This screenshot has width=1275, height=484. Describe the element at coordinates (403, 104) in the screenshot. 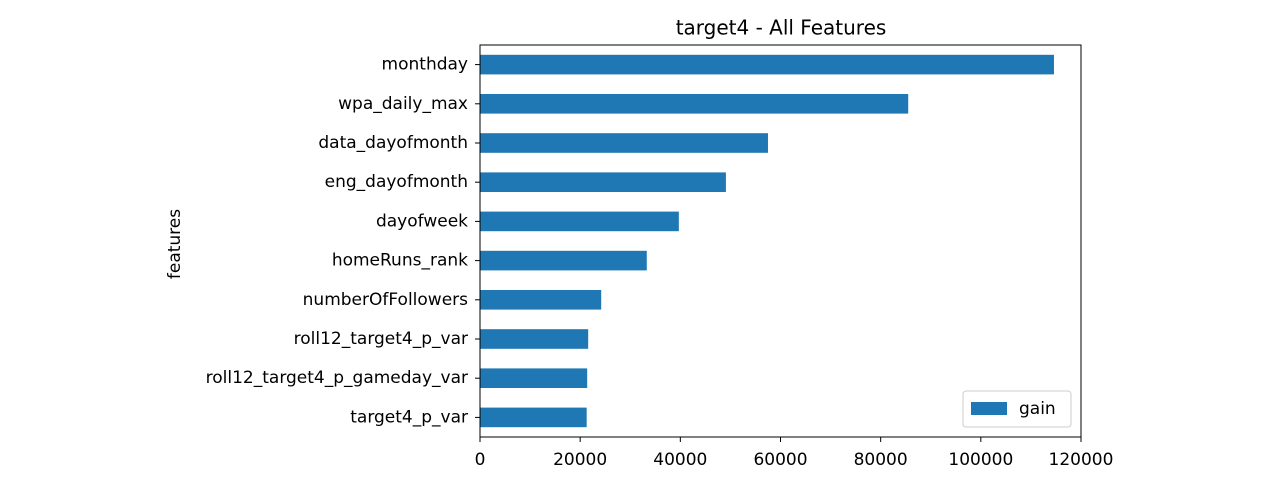

I see `y-tick-label: wpa_daily_max` at that location.